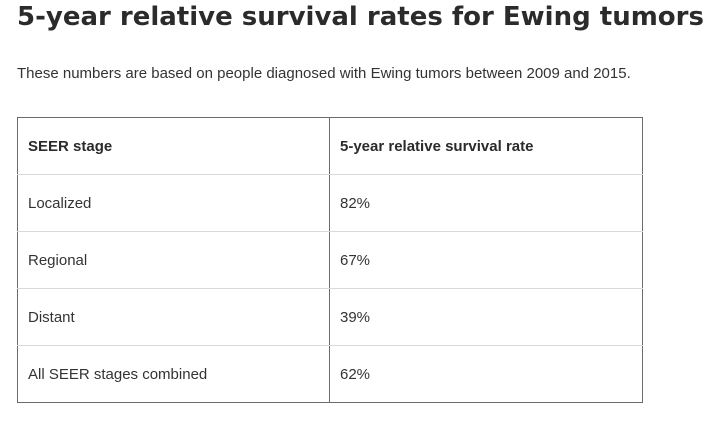  I want to click on table-row: Regional 67%, so click(330, 260).